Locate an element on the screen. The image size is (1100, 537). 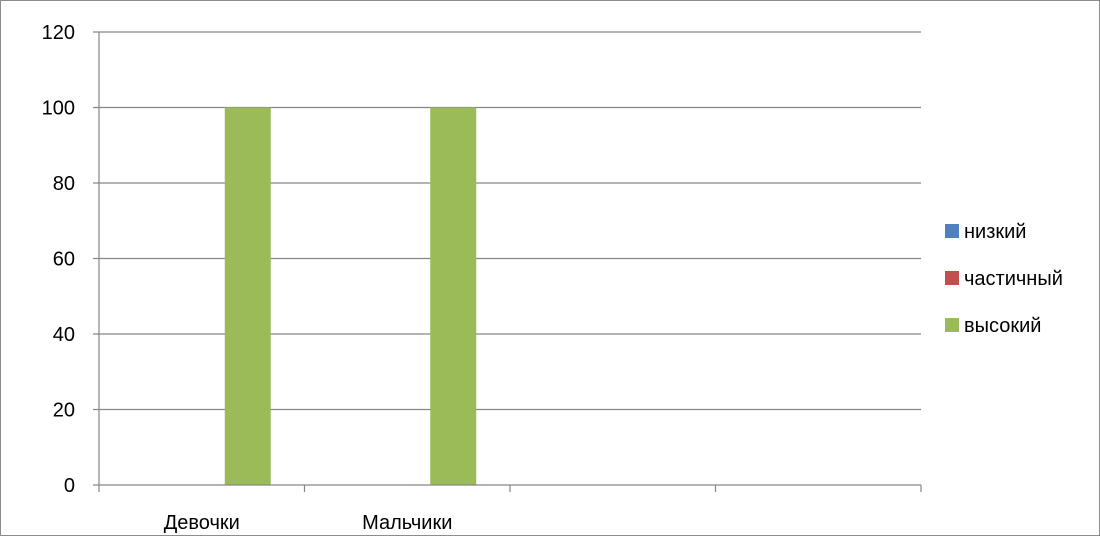
y-tick-label: 60 is located at coordinates (64, 260).